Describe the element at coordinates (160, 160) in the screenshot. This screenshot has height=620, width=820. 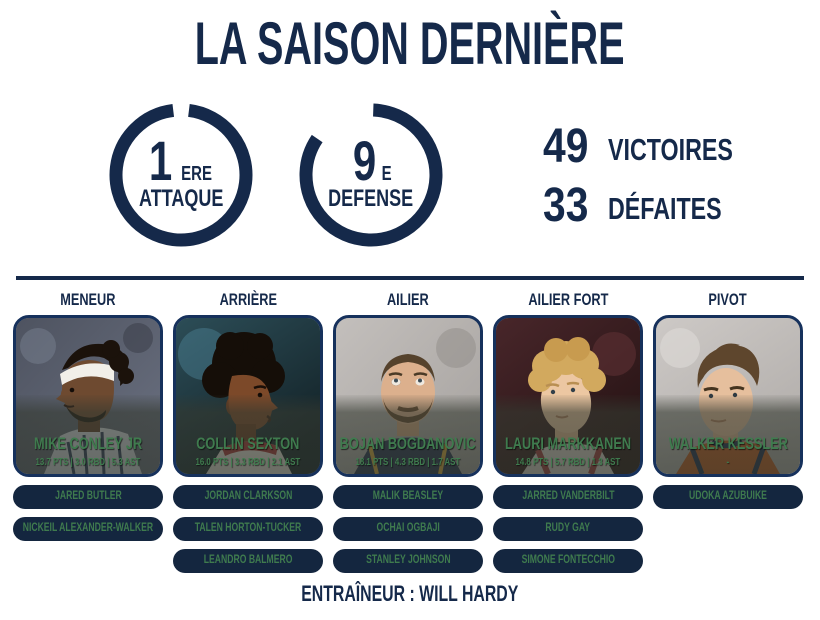
I see `attack-rank-number: 1` at that location.